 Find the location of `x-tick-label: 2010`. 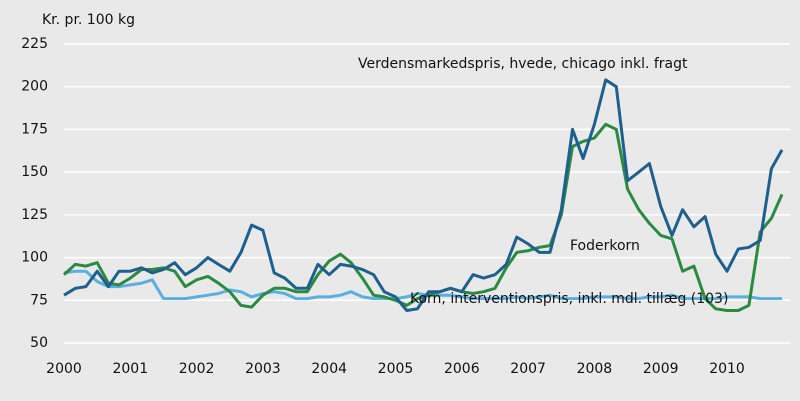

x-tick-label: 2010 is located at coordinates (727, 369).